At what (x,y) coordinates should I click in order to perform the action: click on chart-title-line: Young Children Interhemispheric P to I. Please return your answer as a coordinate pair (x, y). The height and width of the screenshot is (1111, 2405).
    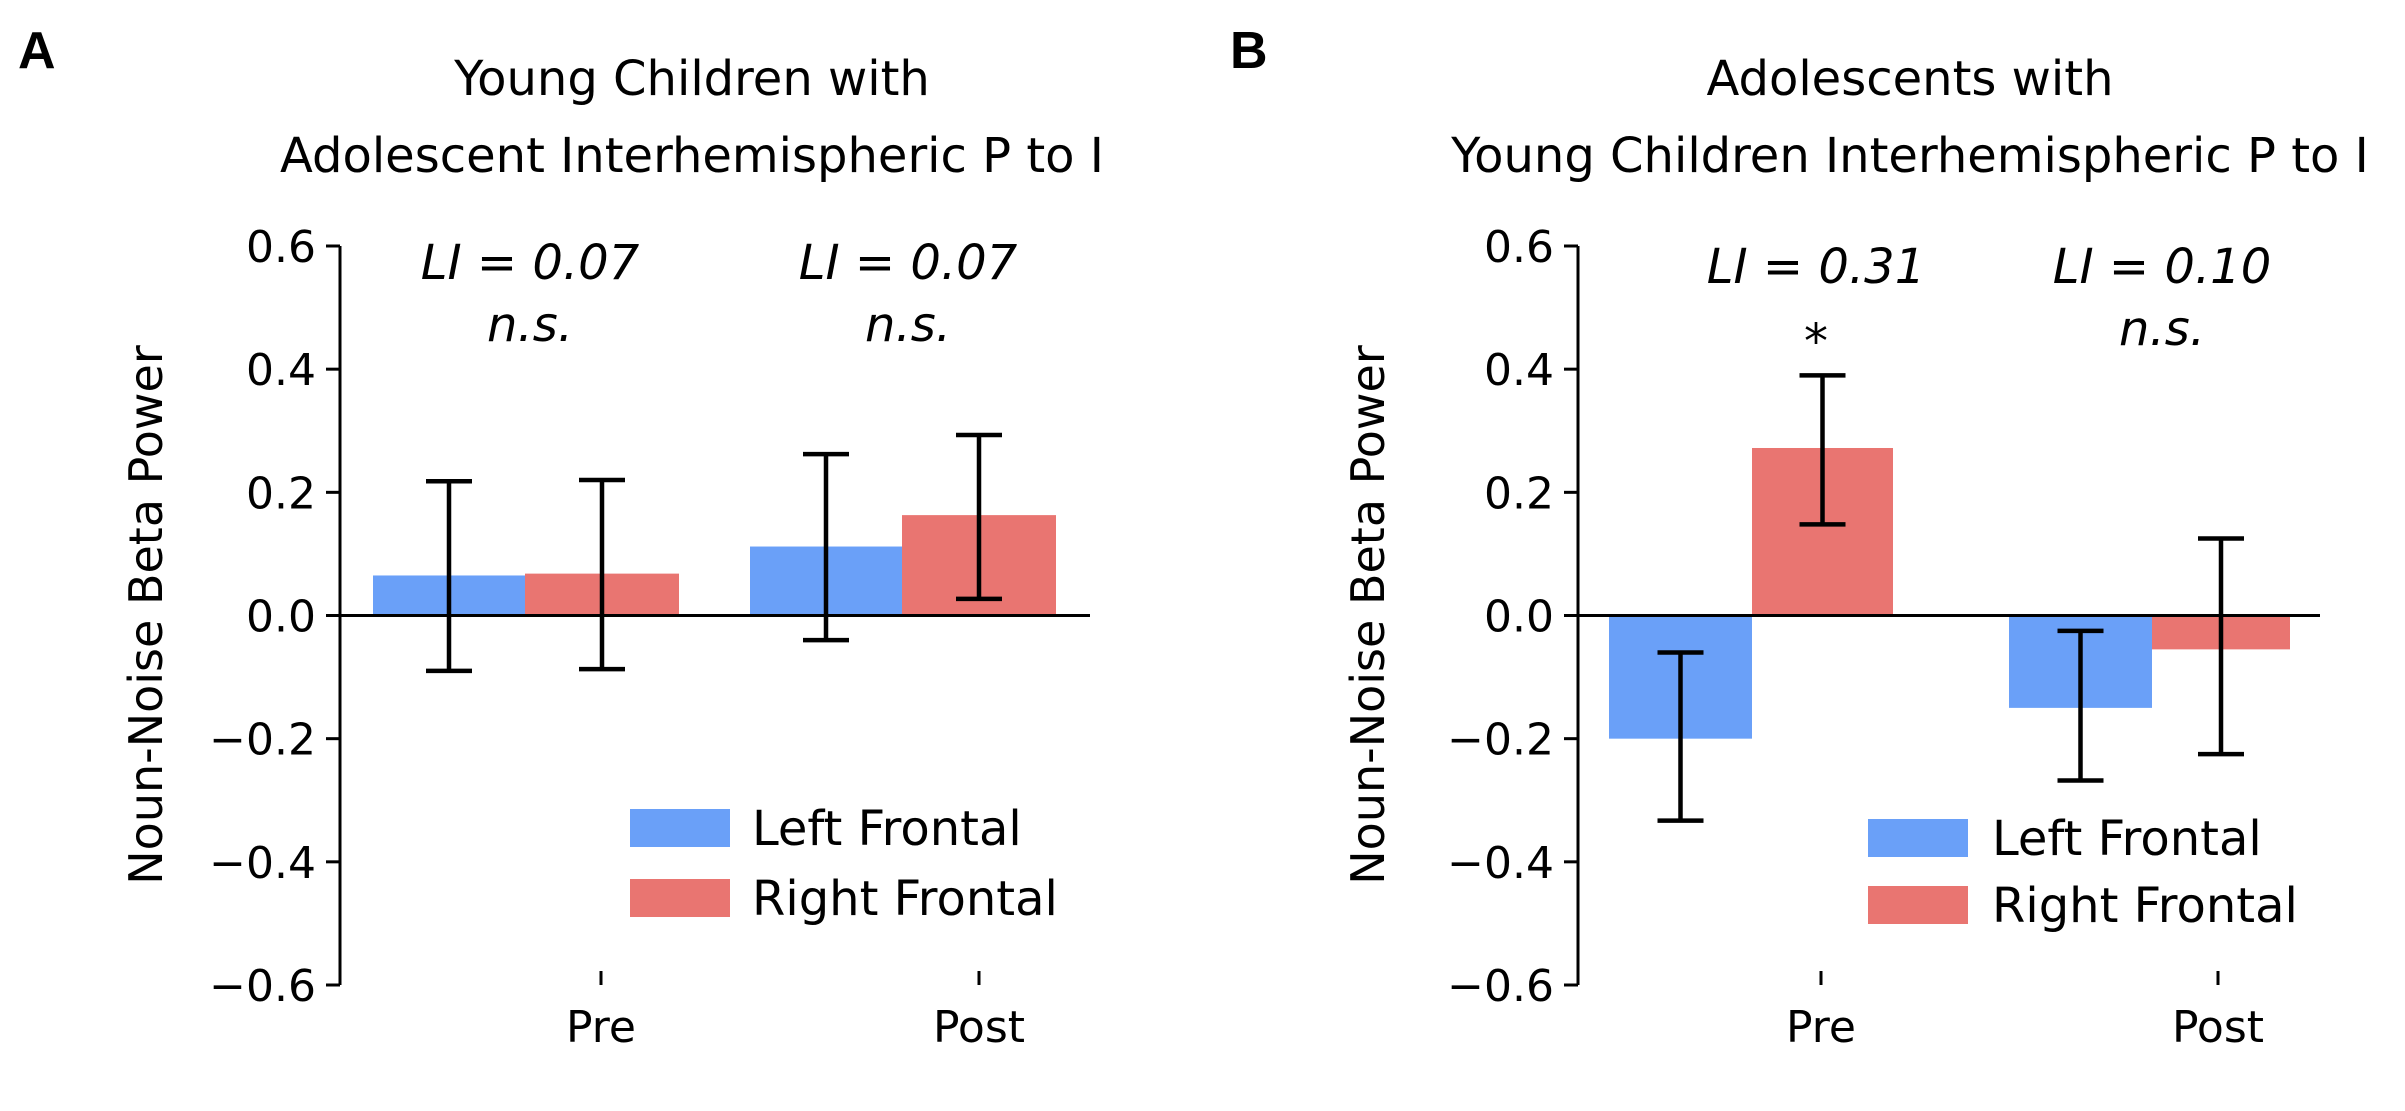
    Looking at the image, I should click on (1909, 156).